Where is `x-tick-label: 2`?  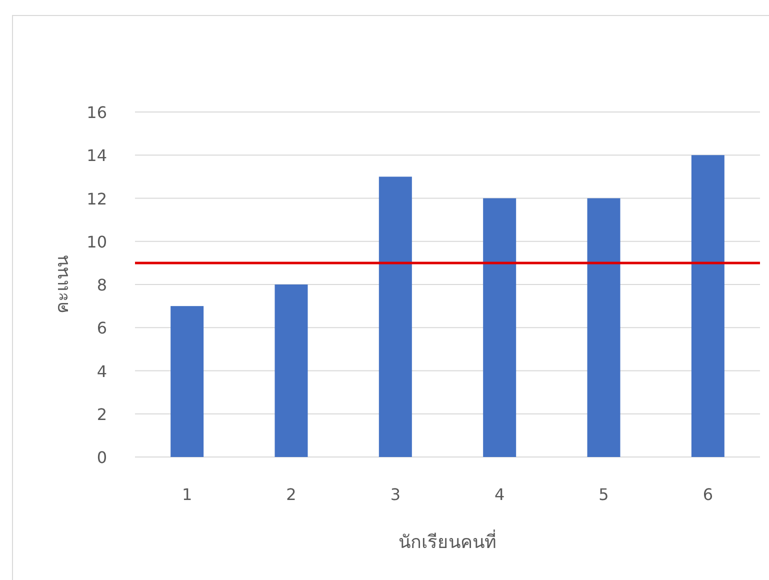
x-tick-label: 2 is located at coordinates (291, 494).